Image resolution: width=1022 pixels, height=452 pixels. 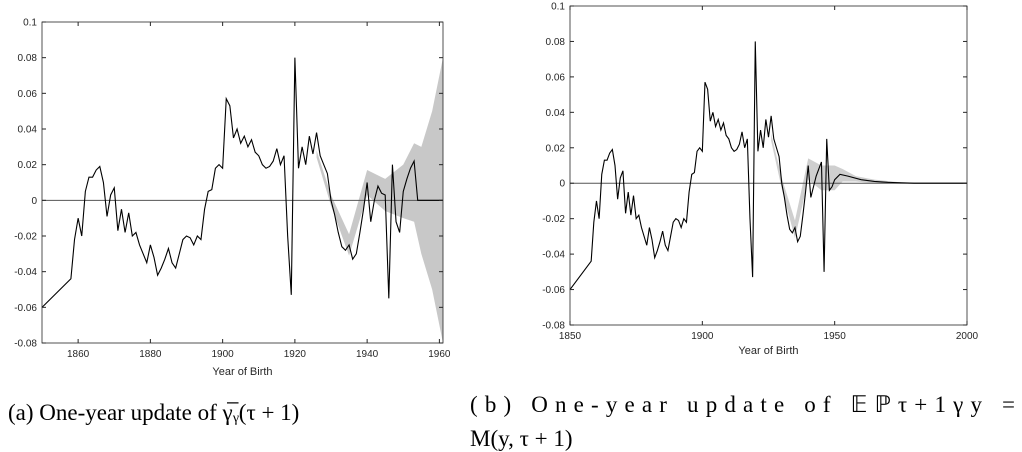 What do you see at coordinates (367, 354) in the screenshot?
I see `x-tick-label: 1940` at bounding box center [367, 354].